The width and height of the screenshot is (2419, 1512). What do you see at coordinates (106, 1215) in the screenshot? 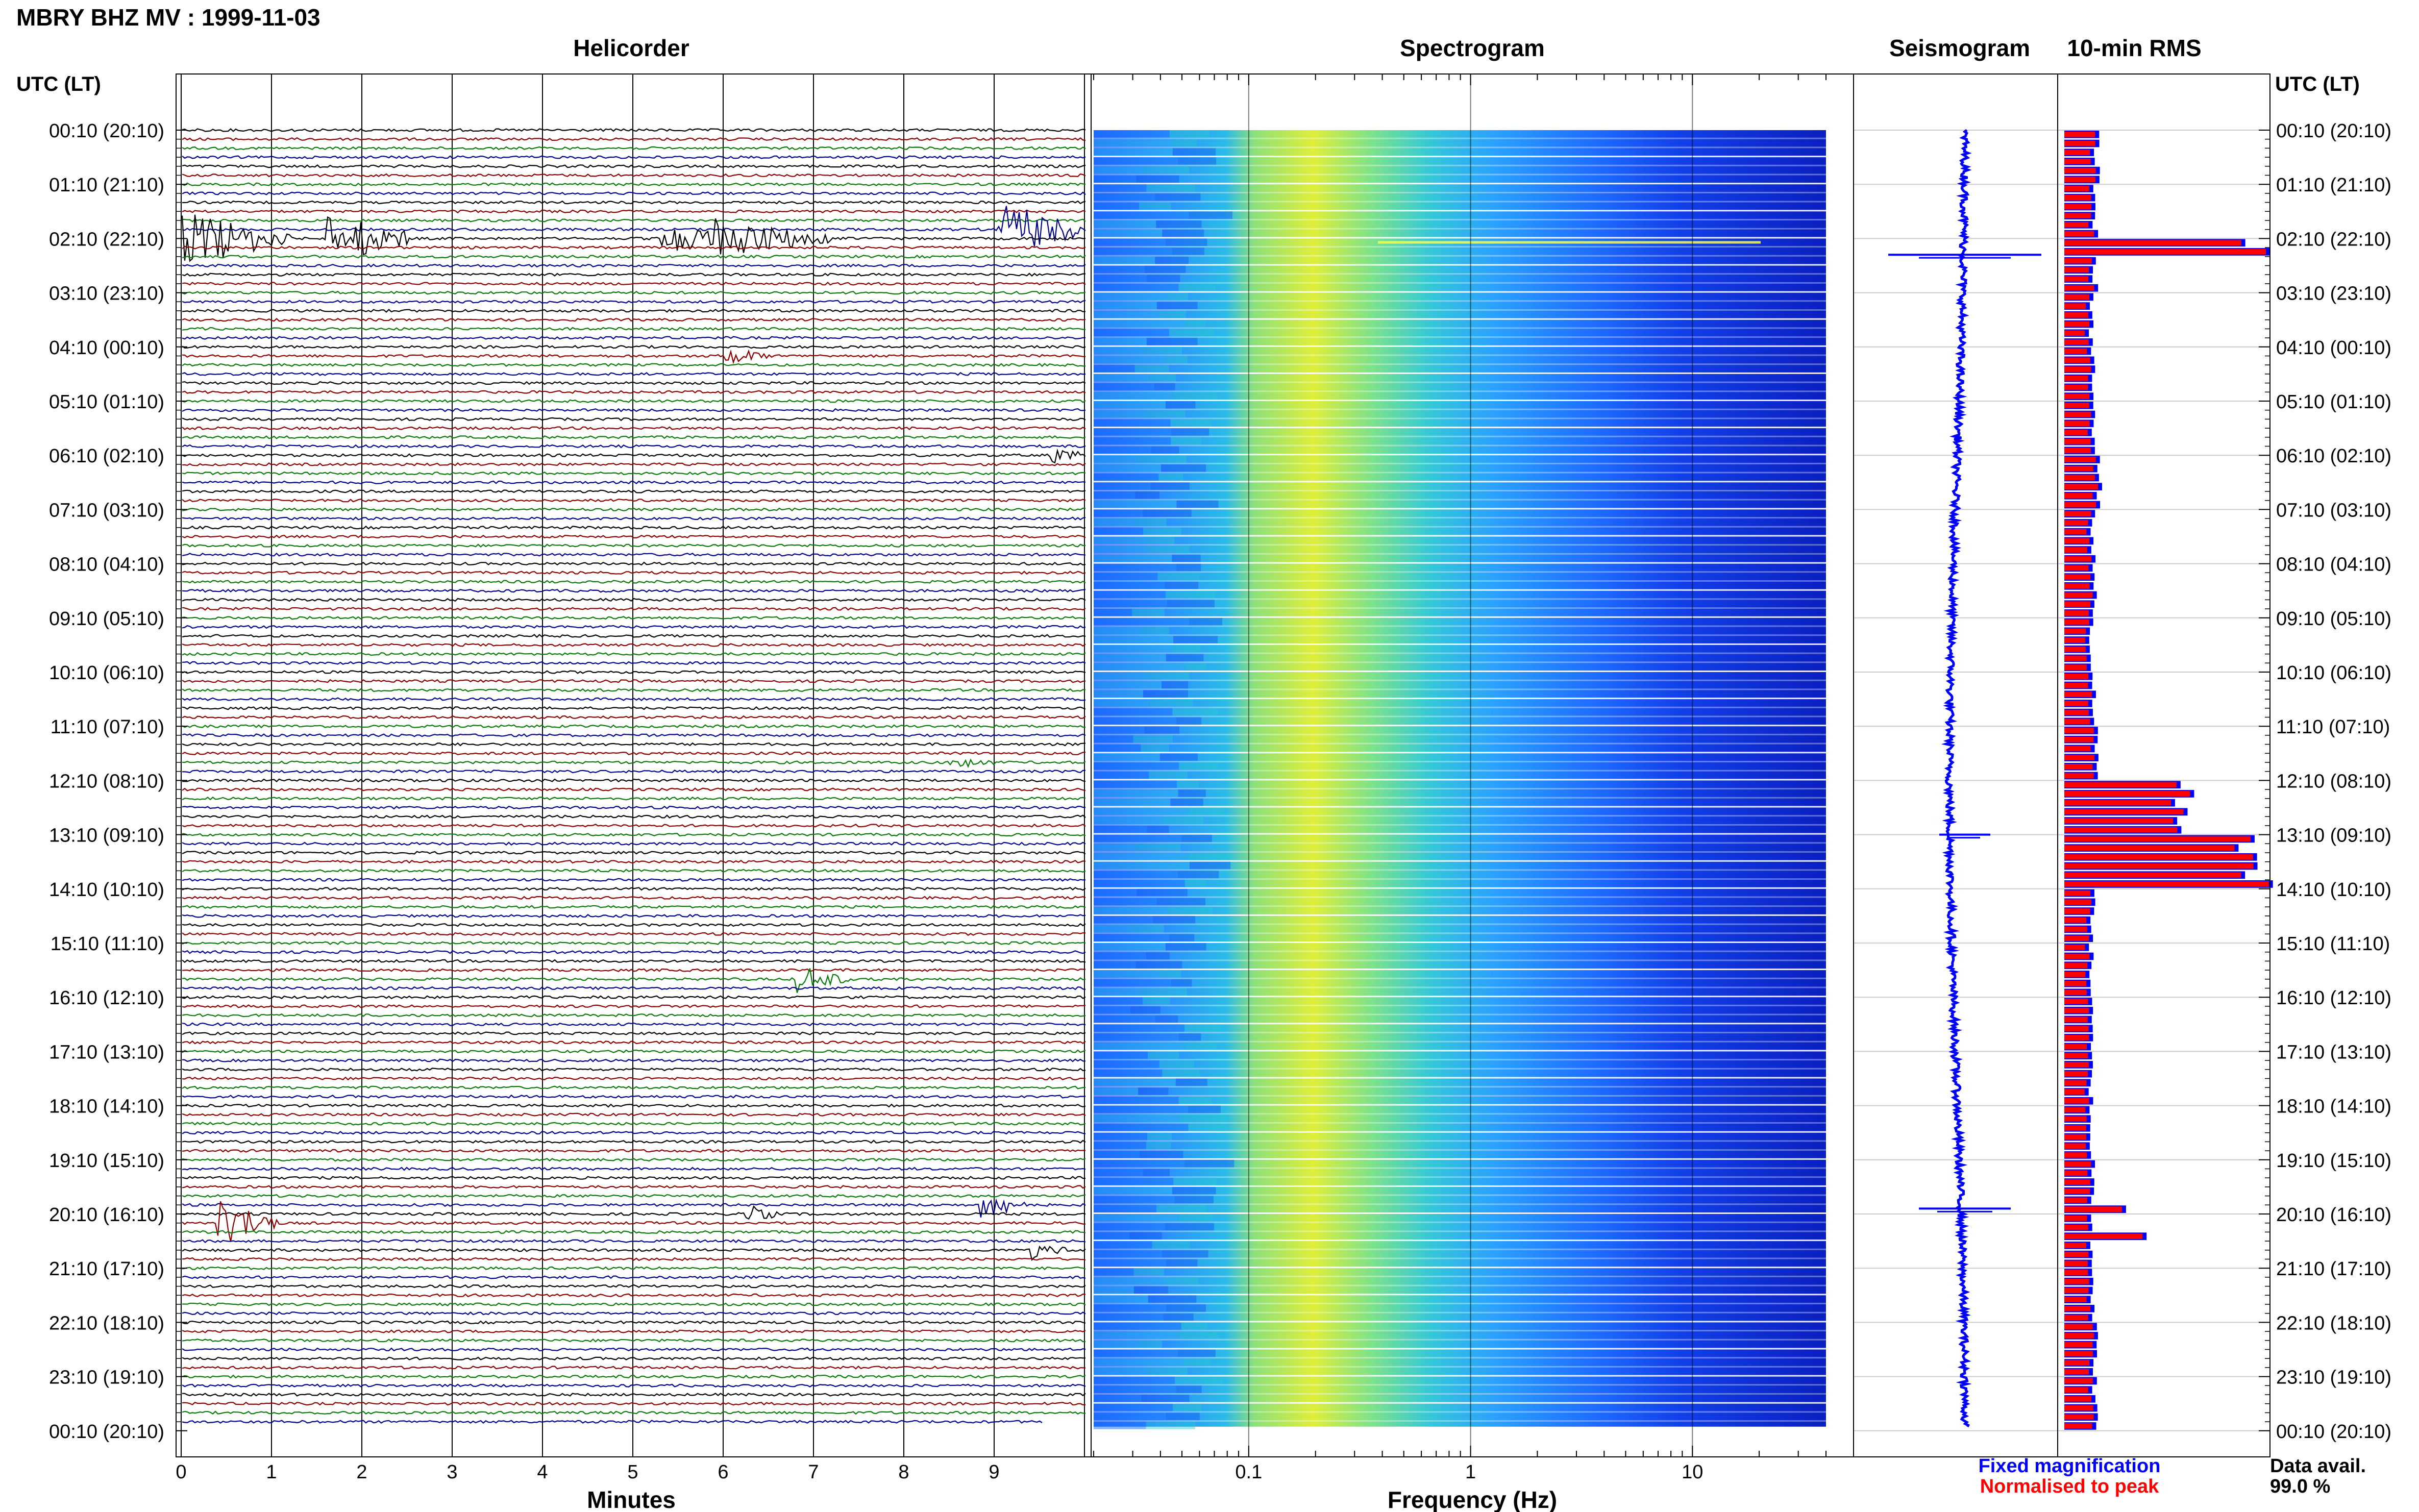
I see `left-time-label: 20:10 (16:10)` at bounding box center [106, 1215].